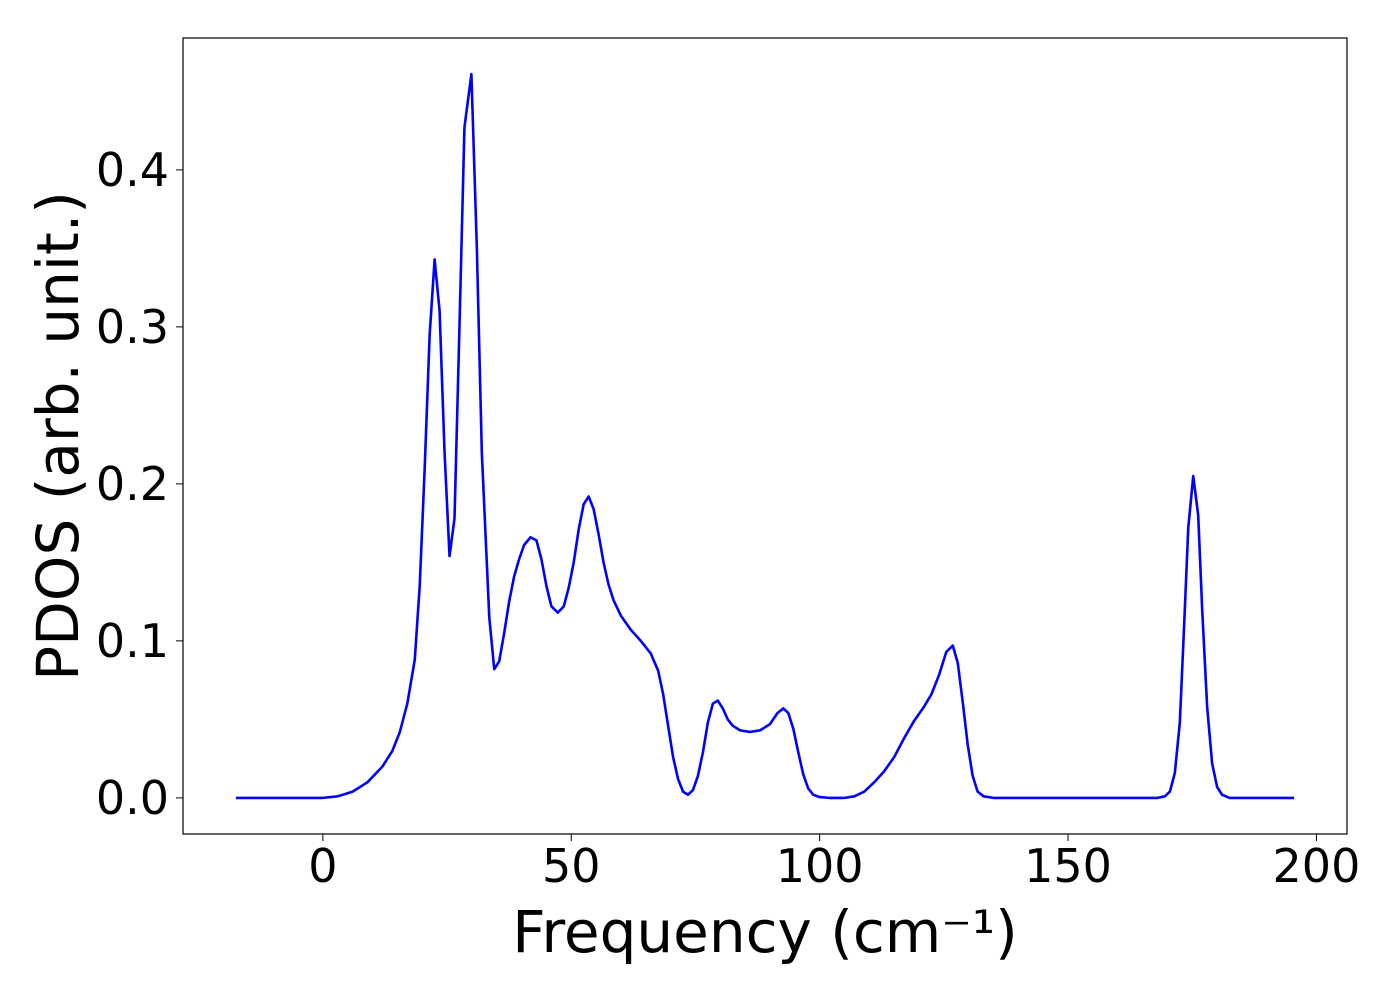  Describe the element at coordinates (1317, 866) in the screenshot. I see `x-tick-label: 200` at that location.